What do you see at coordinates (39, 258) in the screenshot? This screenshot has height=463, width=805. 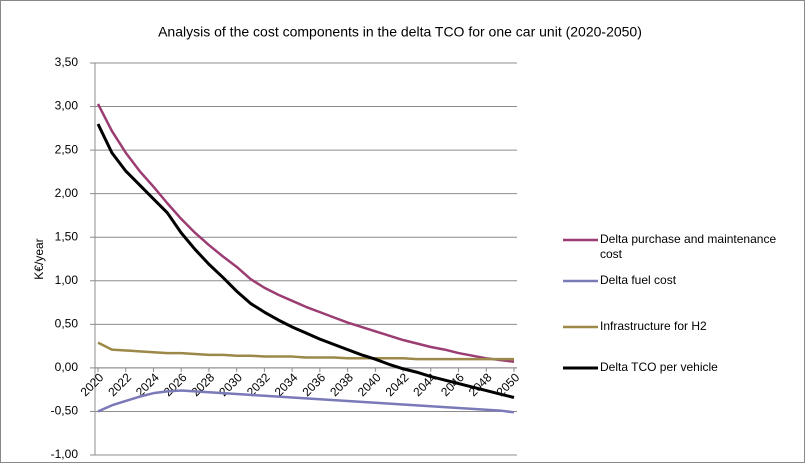 I see `y-axis-label: K€/year` at bounding box center [39, 258].